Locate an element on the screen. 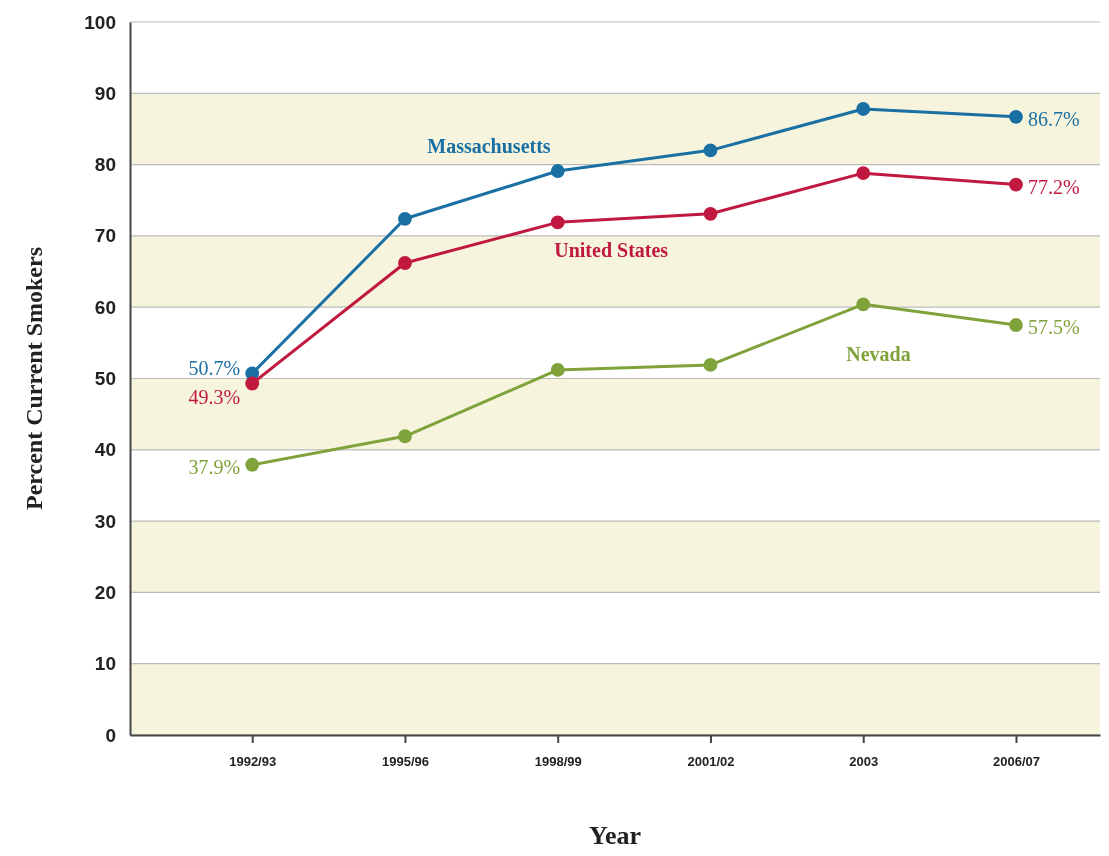 This screenshot has height=856, width=1109. y-tick-label: 80 is located at coordinates (105, 165).